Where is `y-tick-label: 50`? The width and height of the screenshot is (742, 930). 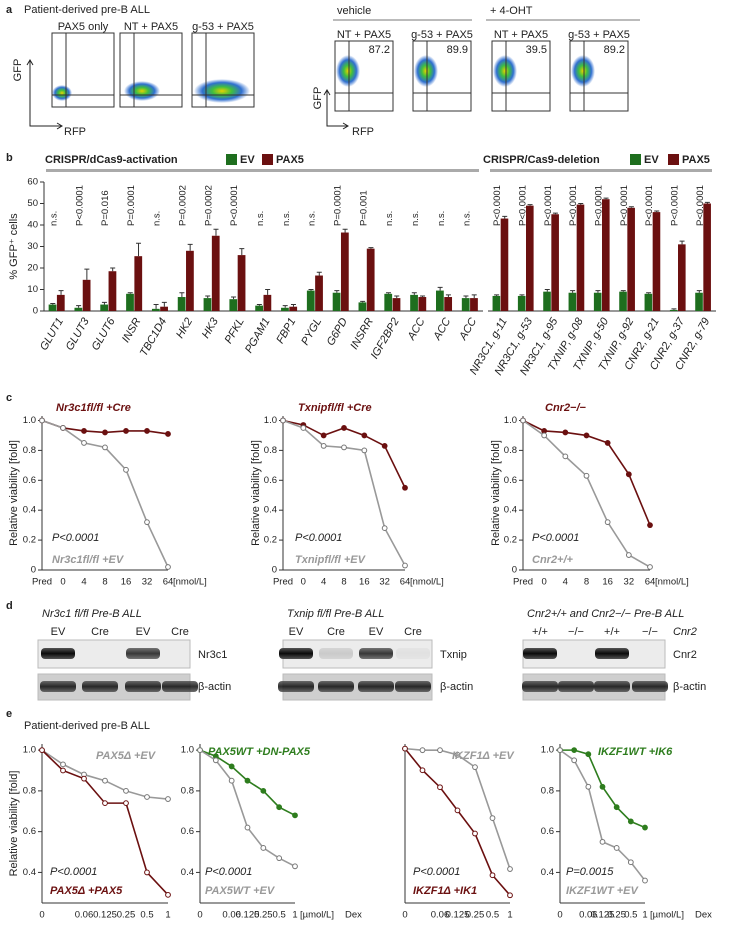 y-tick-label: 50 is located at coordinates (32, 203).